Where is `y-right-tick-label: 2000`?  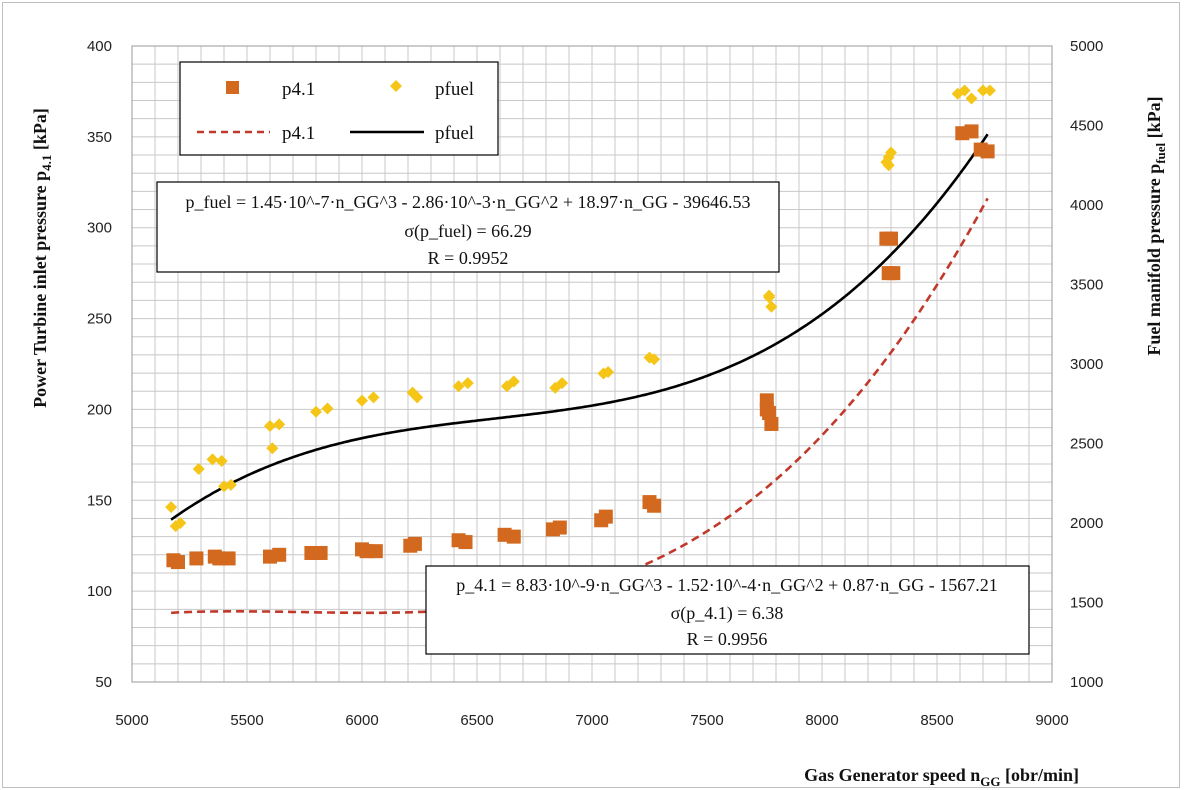
y-right-tick-label: 2000 is located at coordinates (1086, 523).